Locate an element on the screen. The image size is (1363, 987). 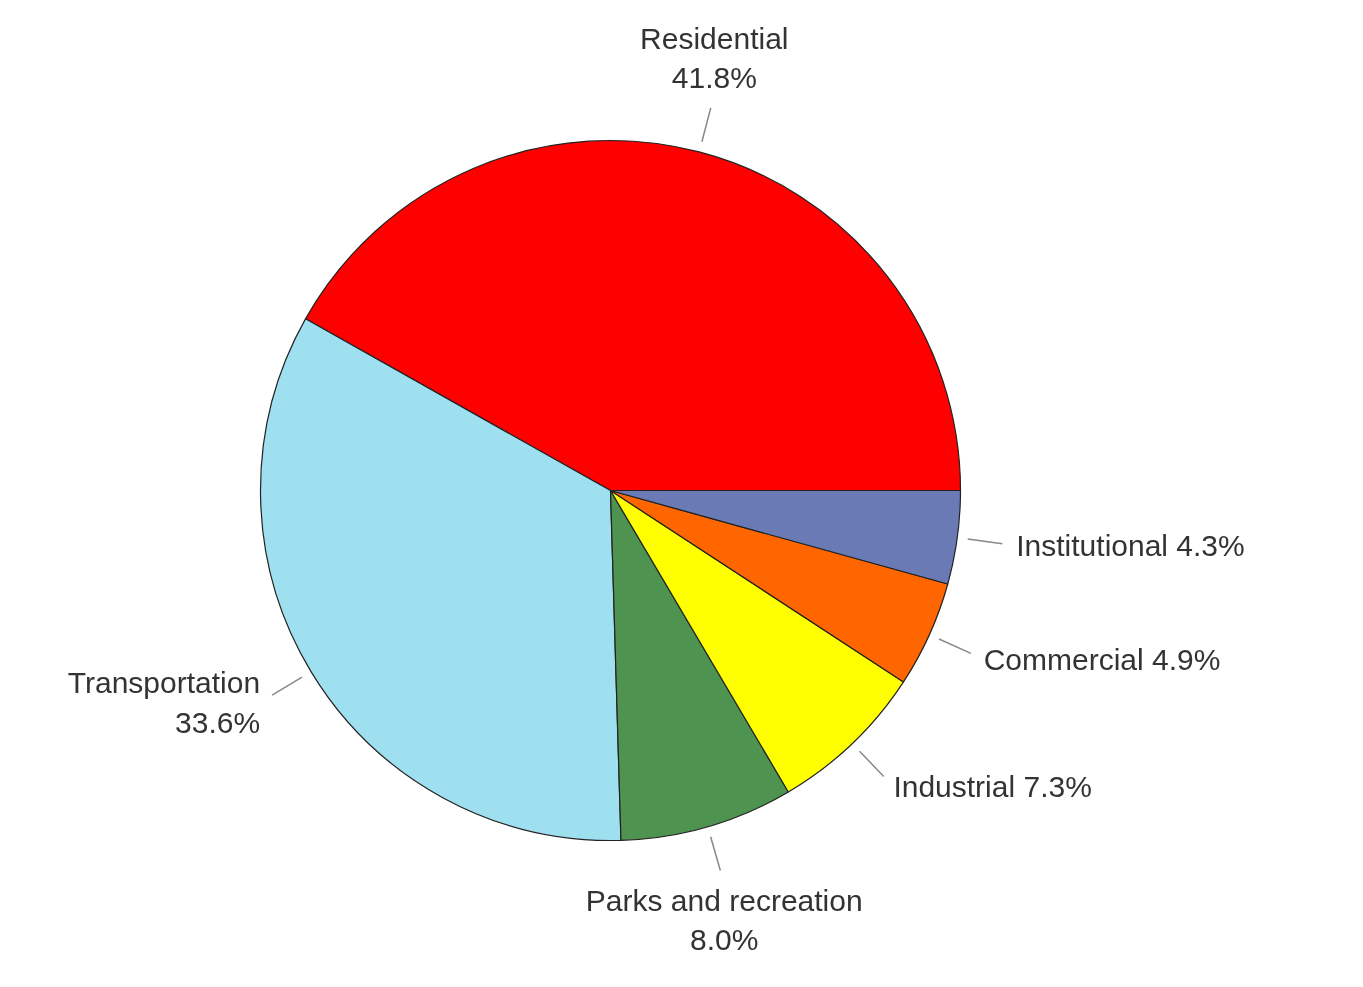
slice-label: Parks and recreation is located at coordinates (724, 900).